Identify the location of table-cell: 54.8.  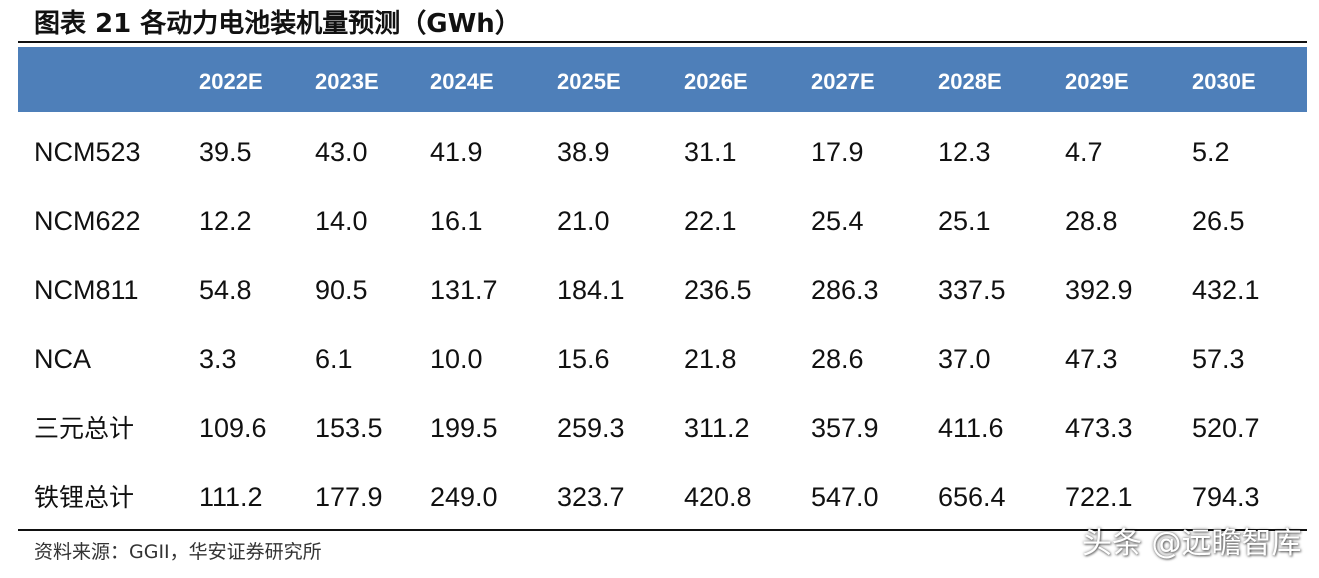
(225, 290).